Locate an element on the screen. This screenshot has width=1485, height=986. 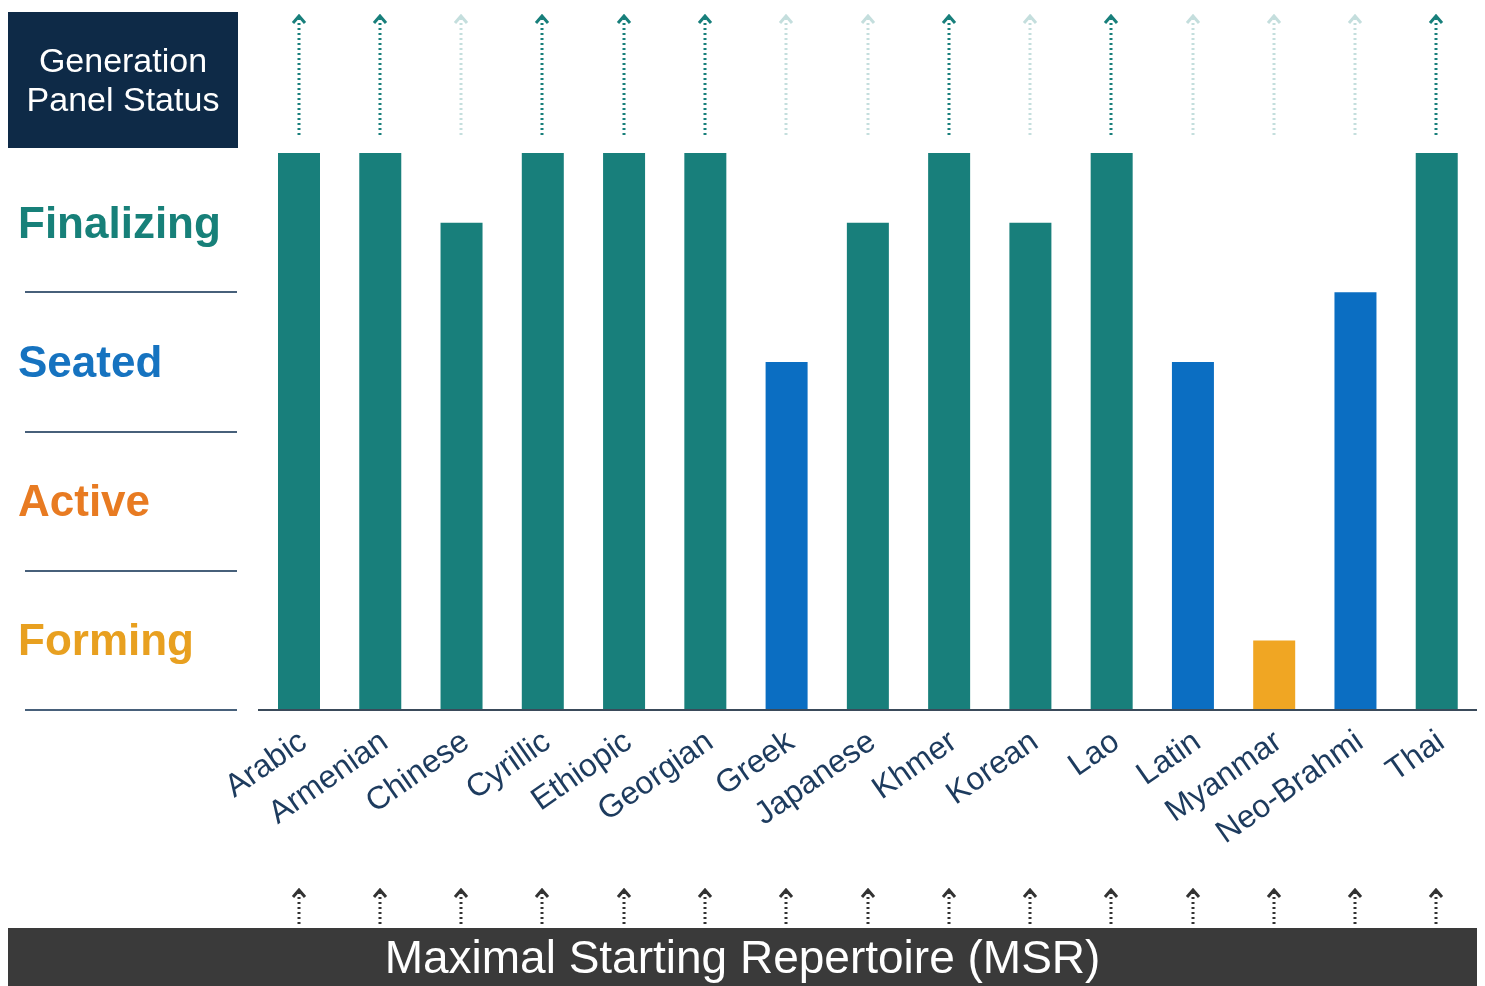
x-tick-label: Thai is located at coordinates (1414, 755).